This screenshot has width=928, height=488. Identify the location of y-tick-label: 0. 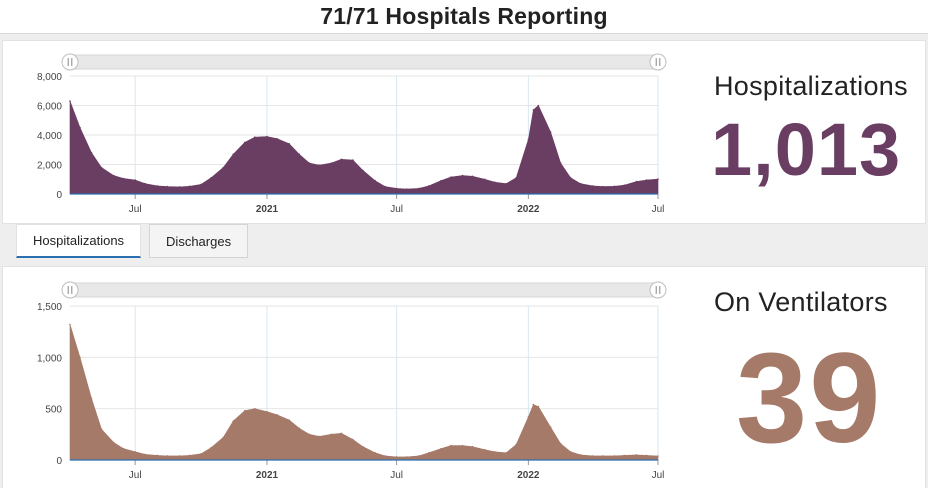
(59, 461).